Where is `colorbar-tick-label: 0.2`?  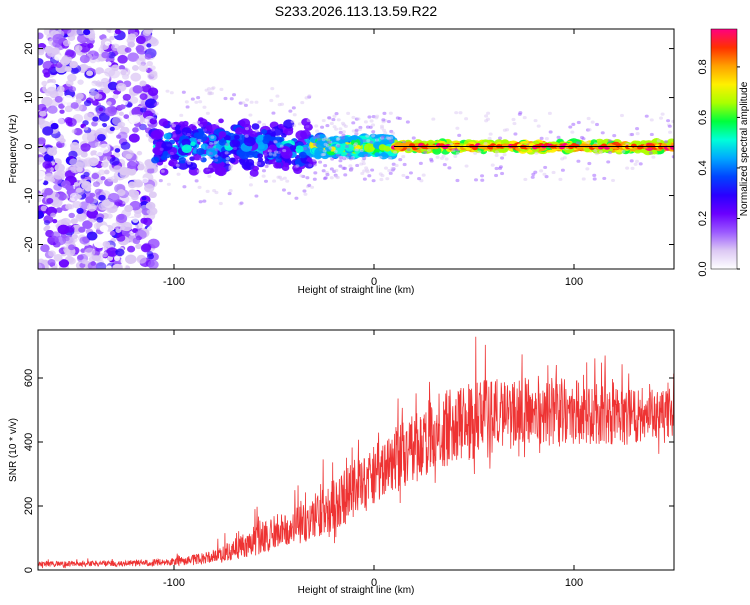 colorbar-tick-label: 0.2 is located at coordinates (703, 218).